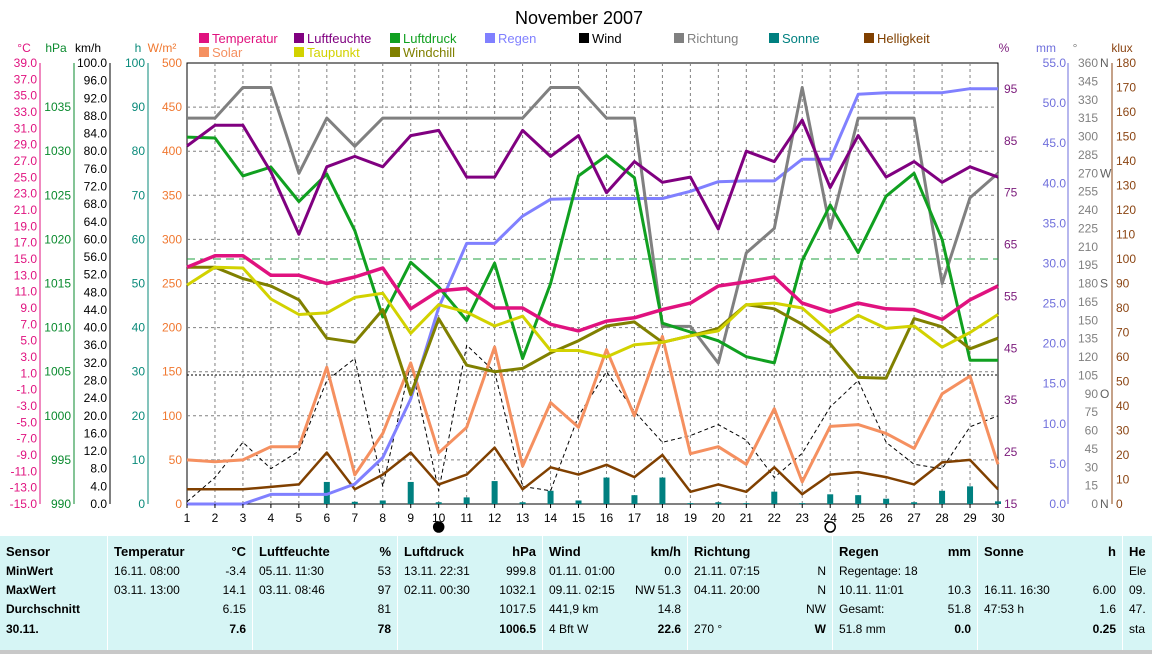 The height and width of the screenshot is (654, 1152). Describe the element at coordinates (96, 292) in the screenshot. I see `axis-tick-wind: 48.0` at that location.